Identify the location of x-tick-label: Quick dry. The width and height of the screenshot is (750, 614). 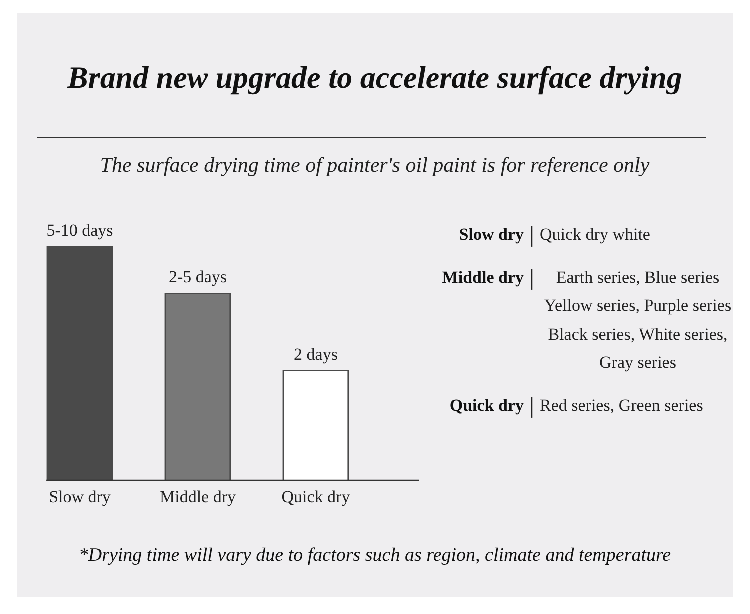
(316, 496).